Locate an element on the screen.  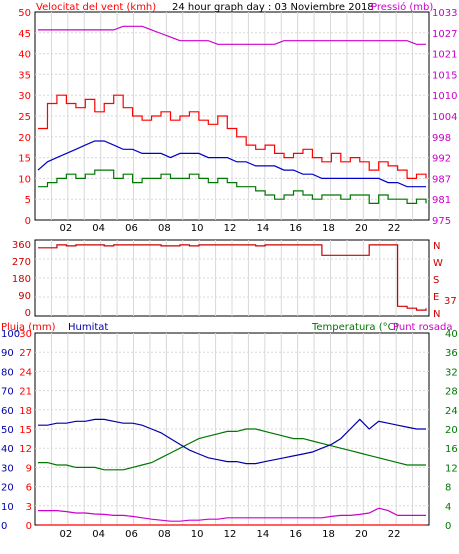
wind-y-ticks: 0 5 10 15 20 25 30 35 40 45 50 is located at coordinates (24, 117).